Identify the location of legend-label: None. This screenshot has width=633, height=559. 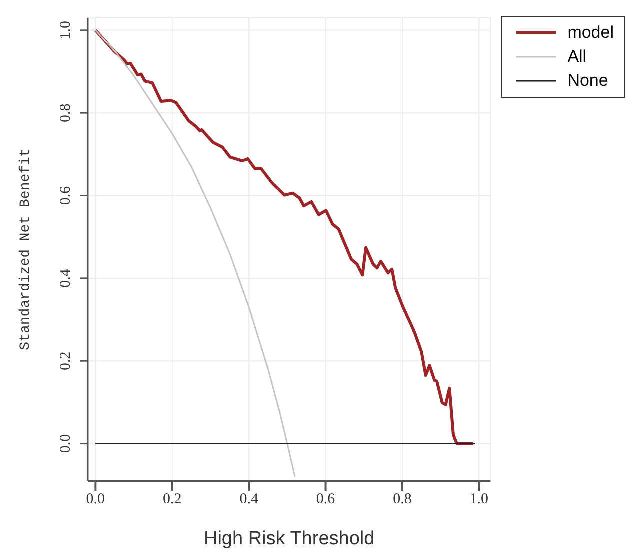
(588, 81).